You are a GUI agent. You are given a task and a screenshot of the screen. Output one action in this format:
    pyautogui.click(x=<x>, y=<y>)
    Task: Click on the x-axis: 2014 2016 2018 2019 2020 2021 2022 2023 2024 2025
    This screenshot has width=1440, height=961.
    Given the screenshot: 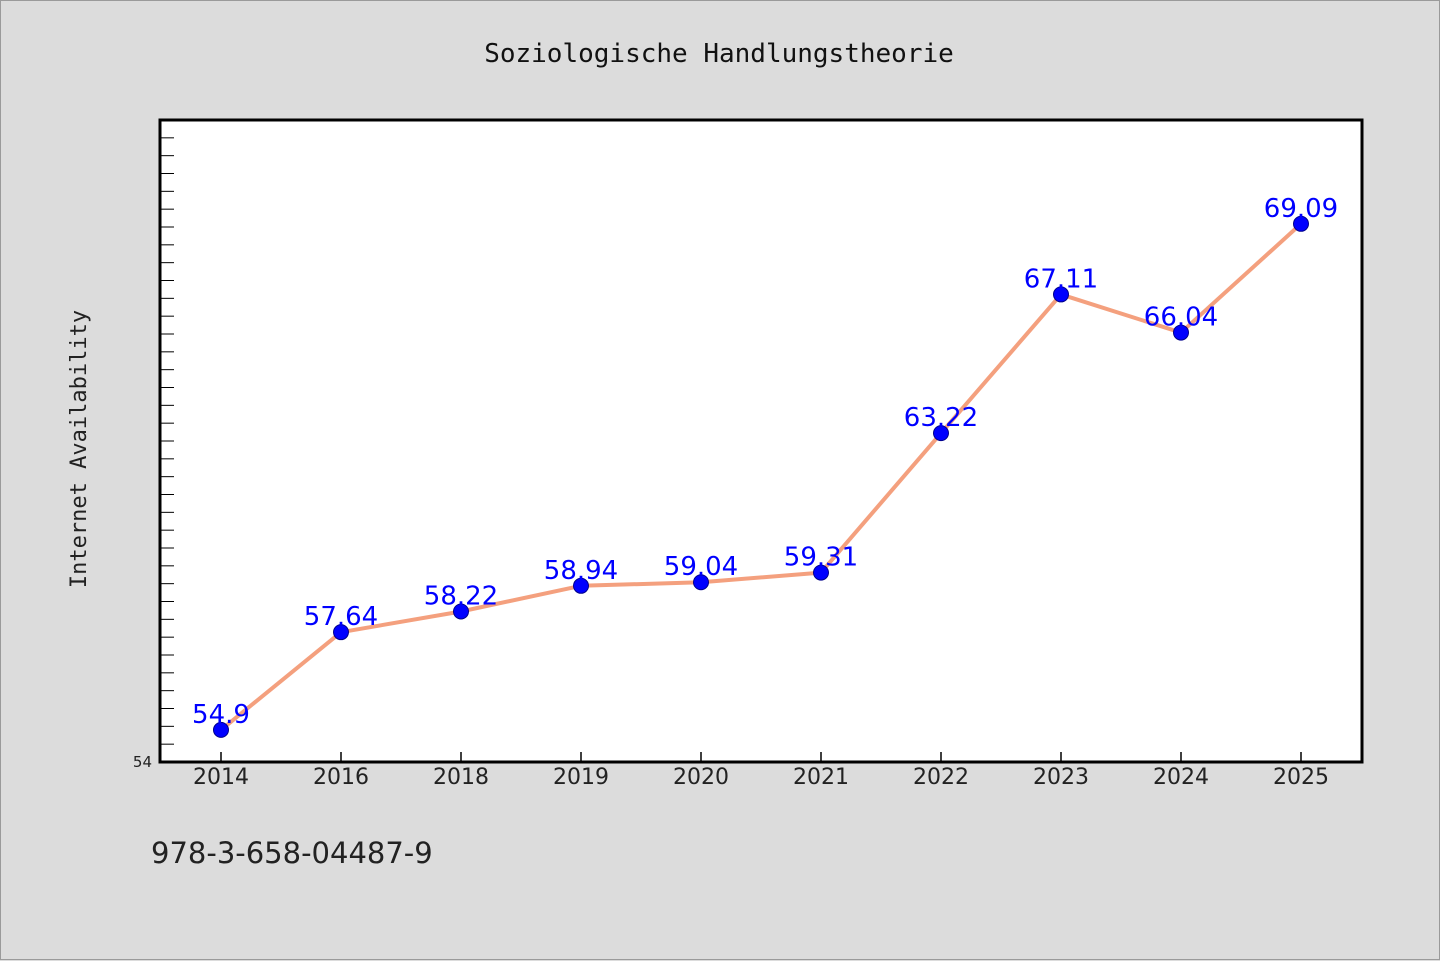 What is the action you would take?
    pyautogui.click(x=761, y=771)
    